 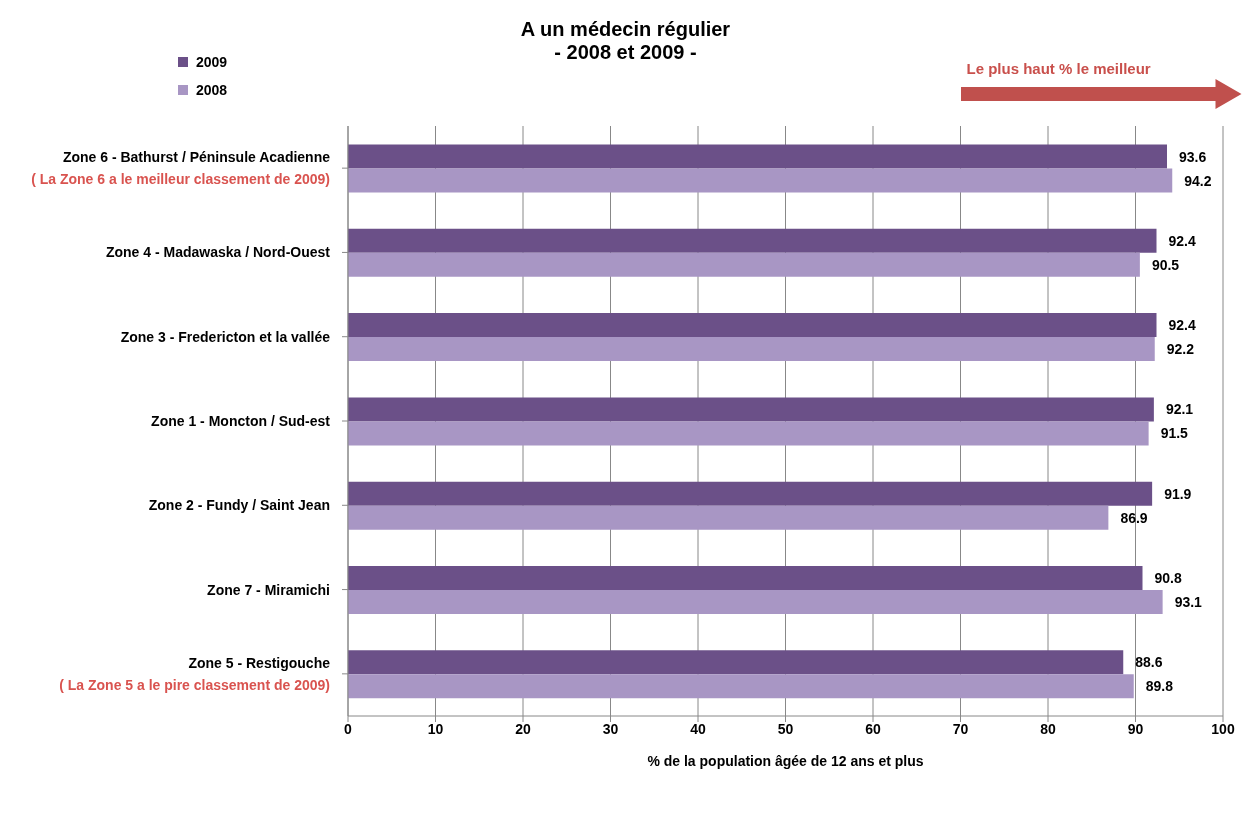 I want to click on x-axis-title: % de la population âgée de 12 ans et plus, so click(x=785, y=761).